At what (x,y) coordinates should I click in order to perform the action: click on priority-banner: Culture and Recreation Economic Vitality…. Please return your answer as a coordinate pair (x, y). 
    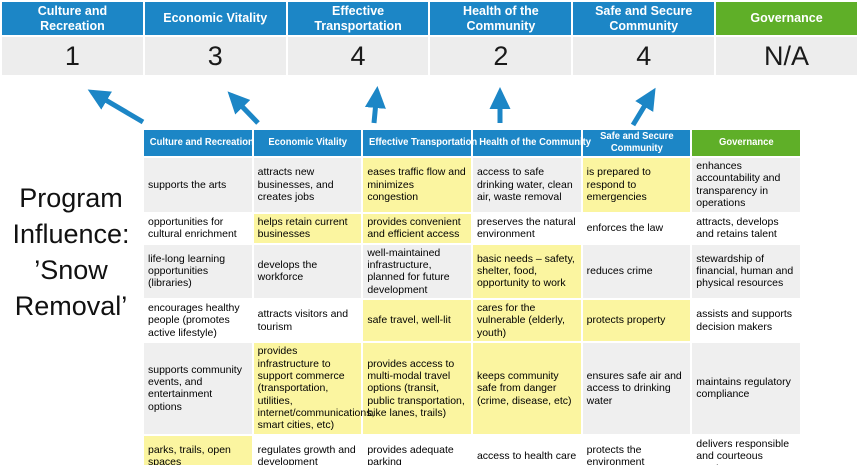
    Looking at the image, I should click on (429, 18).